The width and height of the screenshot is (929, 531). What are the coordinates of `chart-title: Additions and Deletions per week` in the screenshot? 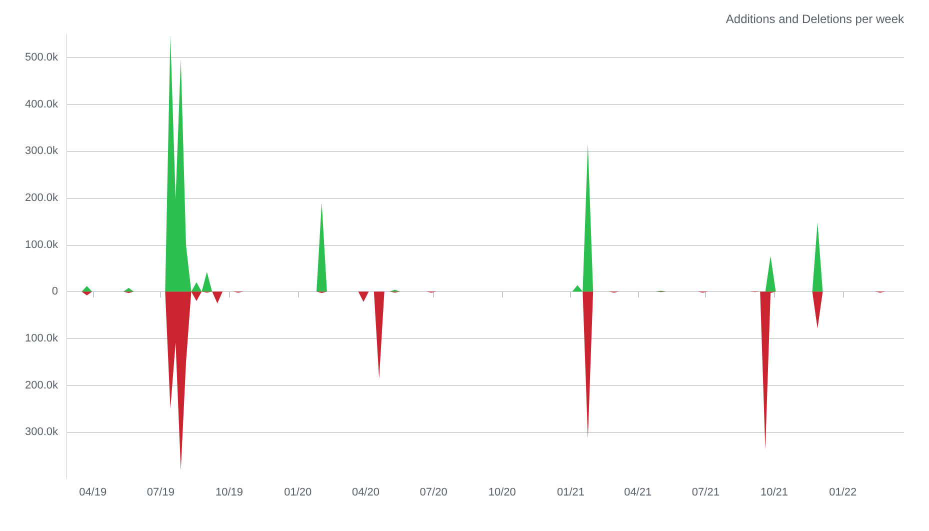 It's located at (815, 19).